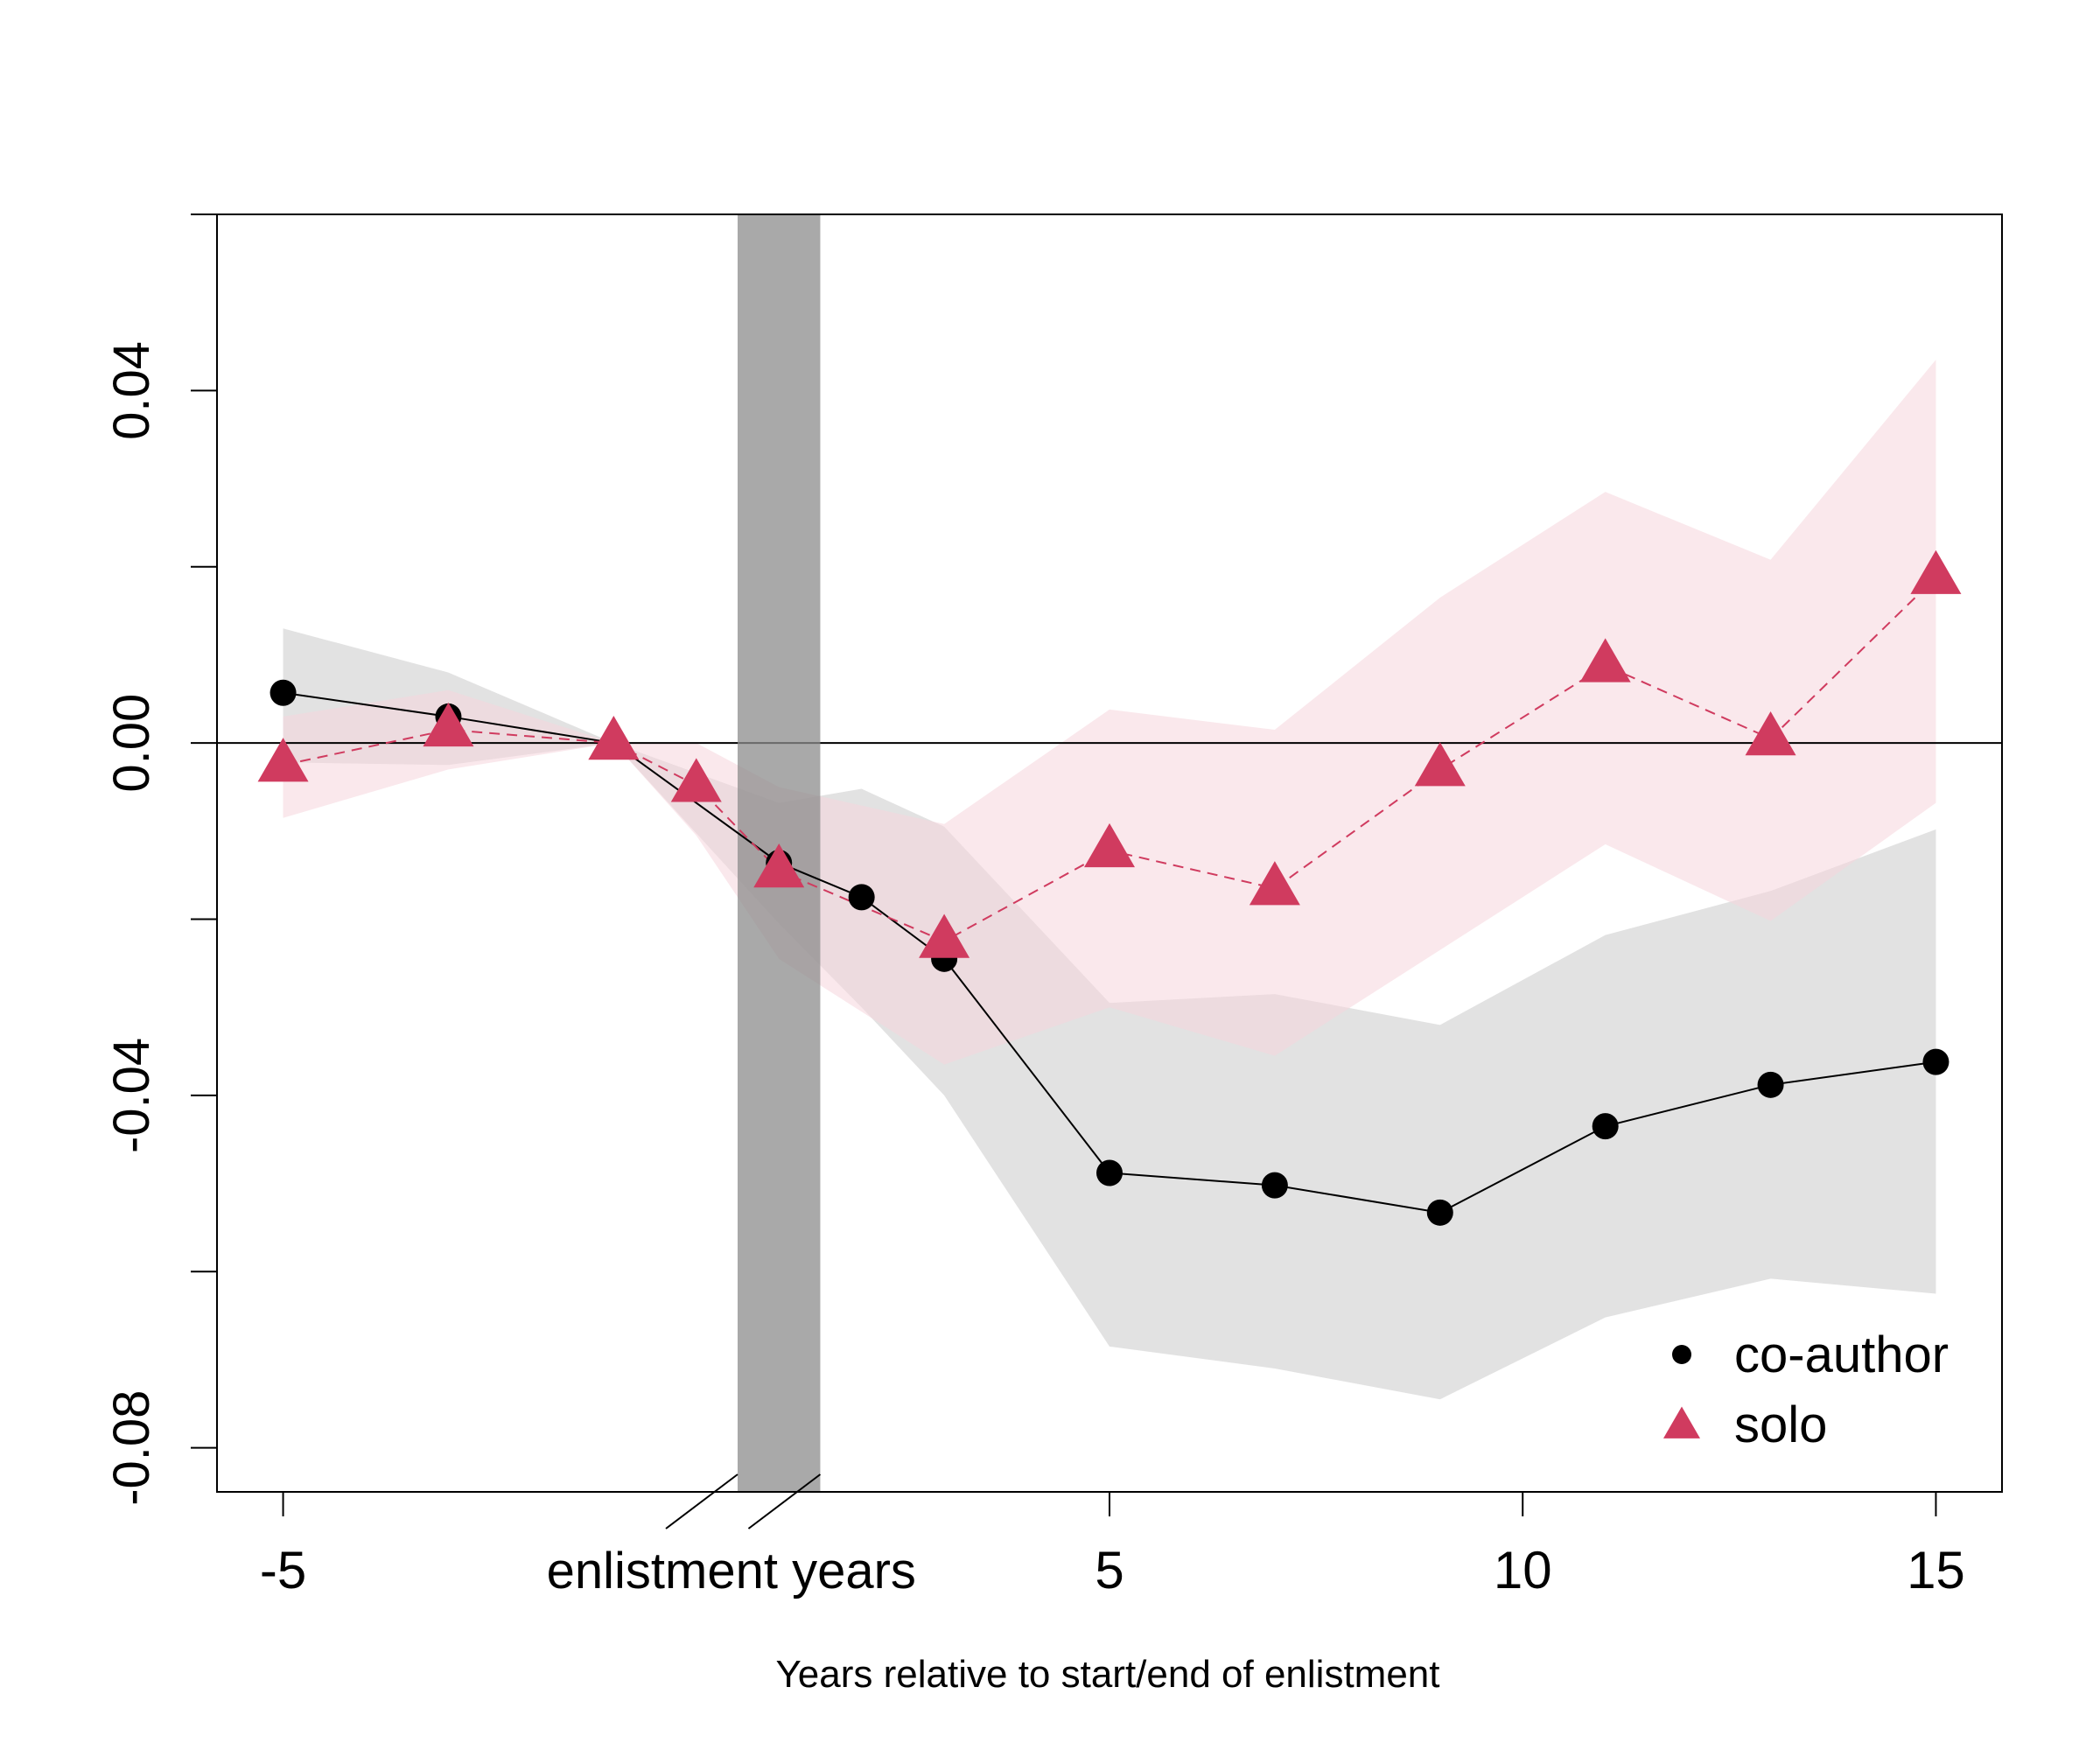  Describe the element at coordinates (1780, 1424) in the screenshot. I see `legend-label-solo: solo` at that location.